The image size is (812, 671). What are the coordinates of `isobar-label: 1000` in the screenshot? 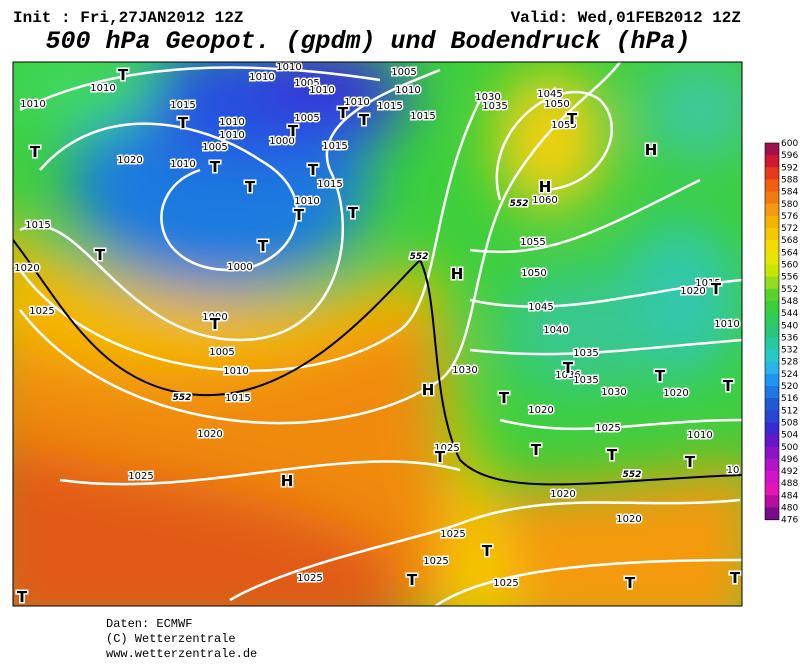 It's located at (239, 267).